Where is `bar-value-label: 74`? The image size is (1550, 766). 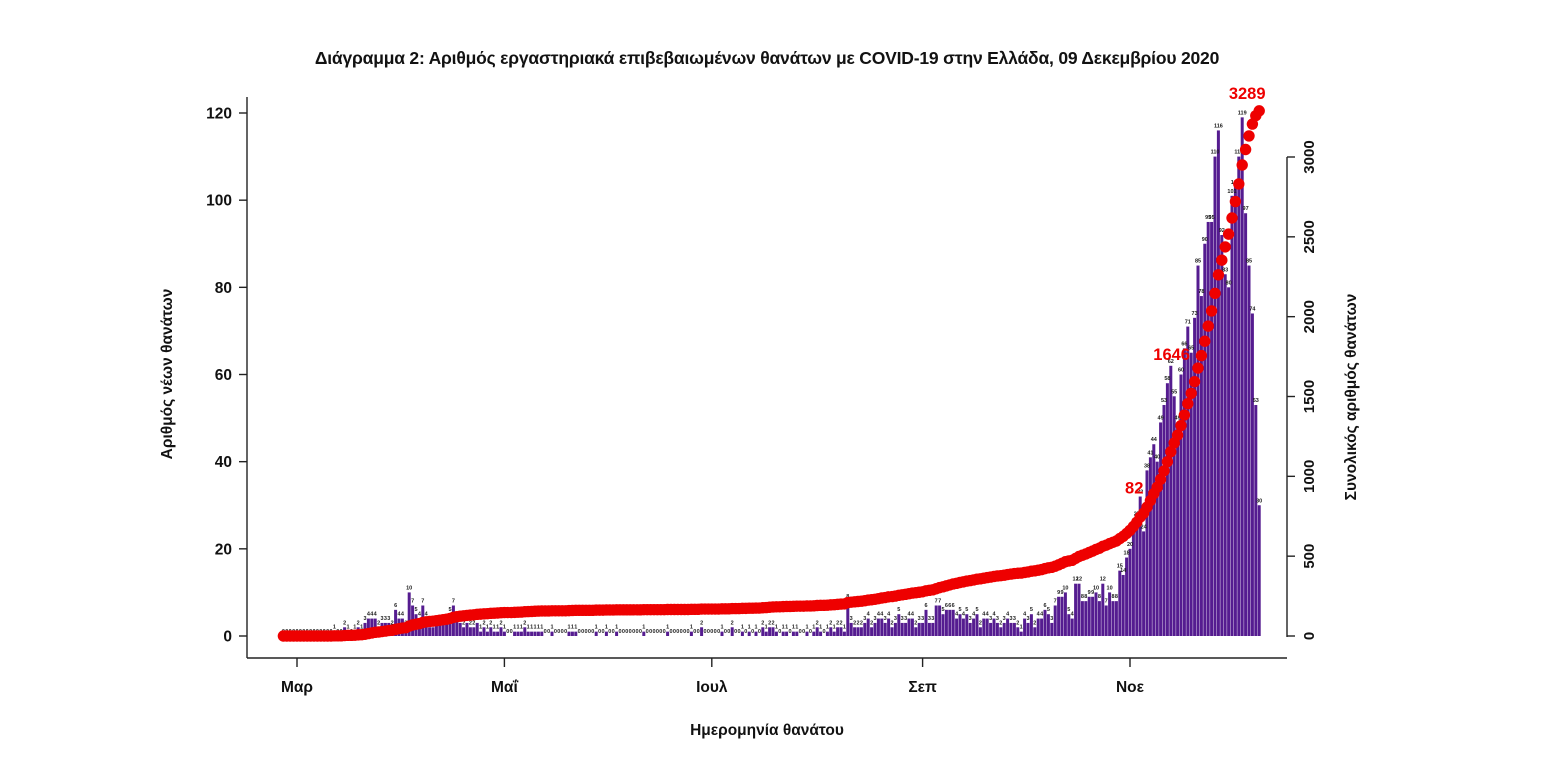 bar-value-label: 74 is located at coordinates (1252, 309).